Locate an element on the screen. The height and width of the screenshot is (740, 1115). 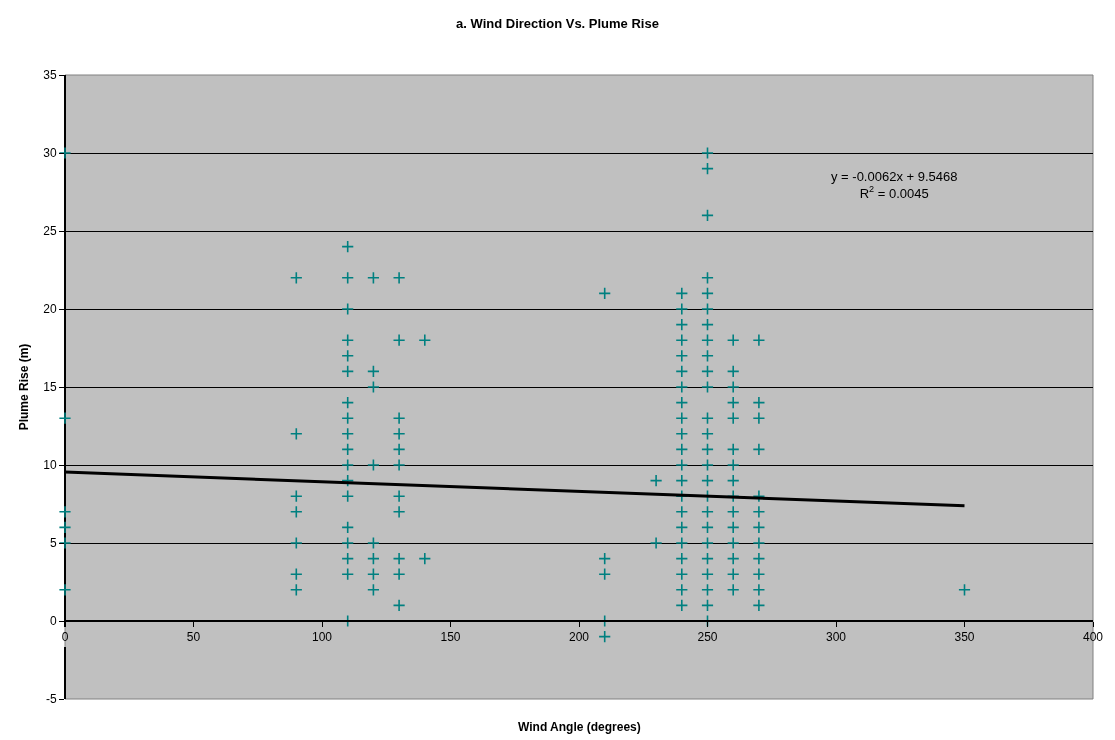
x-tick-label: 400 is located at coordinates (1093, 637).